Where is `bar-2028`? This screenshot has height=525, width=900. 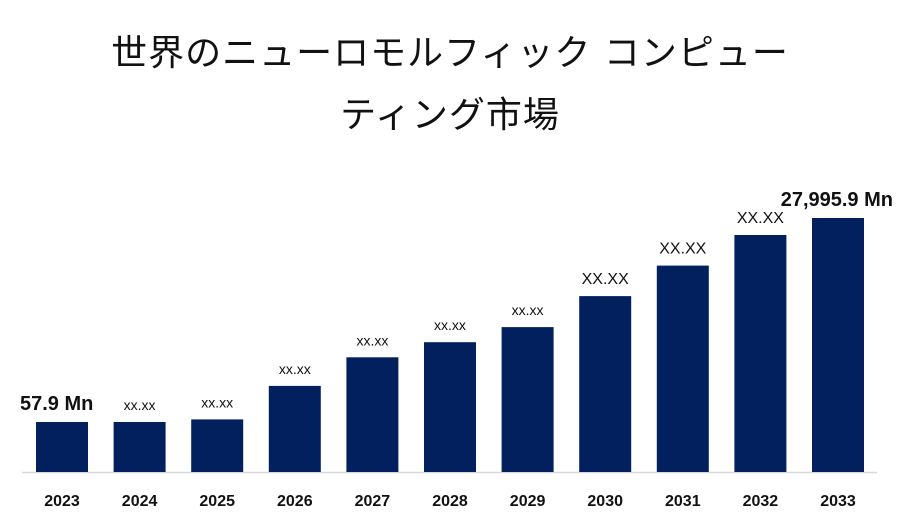
bar-2028 is located at coordinates (450, 407).